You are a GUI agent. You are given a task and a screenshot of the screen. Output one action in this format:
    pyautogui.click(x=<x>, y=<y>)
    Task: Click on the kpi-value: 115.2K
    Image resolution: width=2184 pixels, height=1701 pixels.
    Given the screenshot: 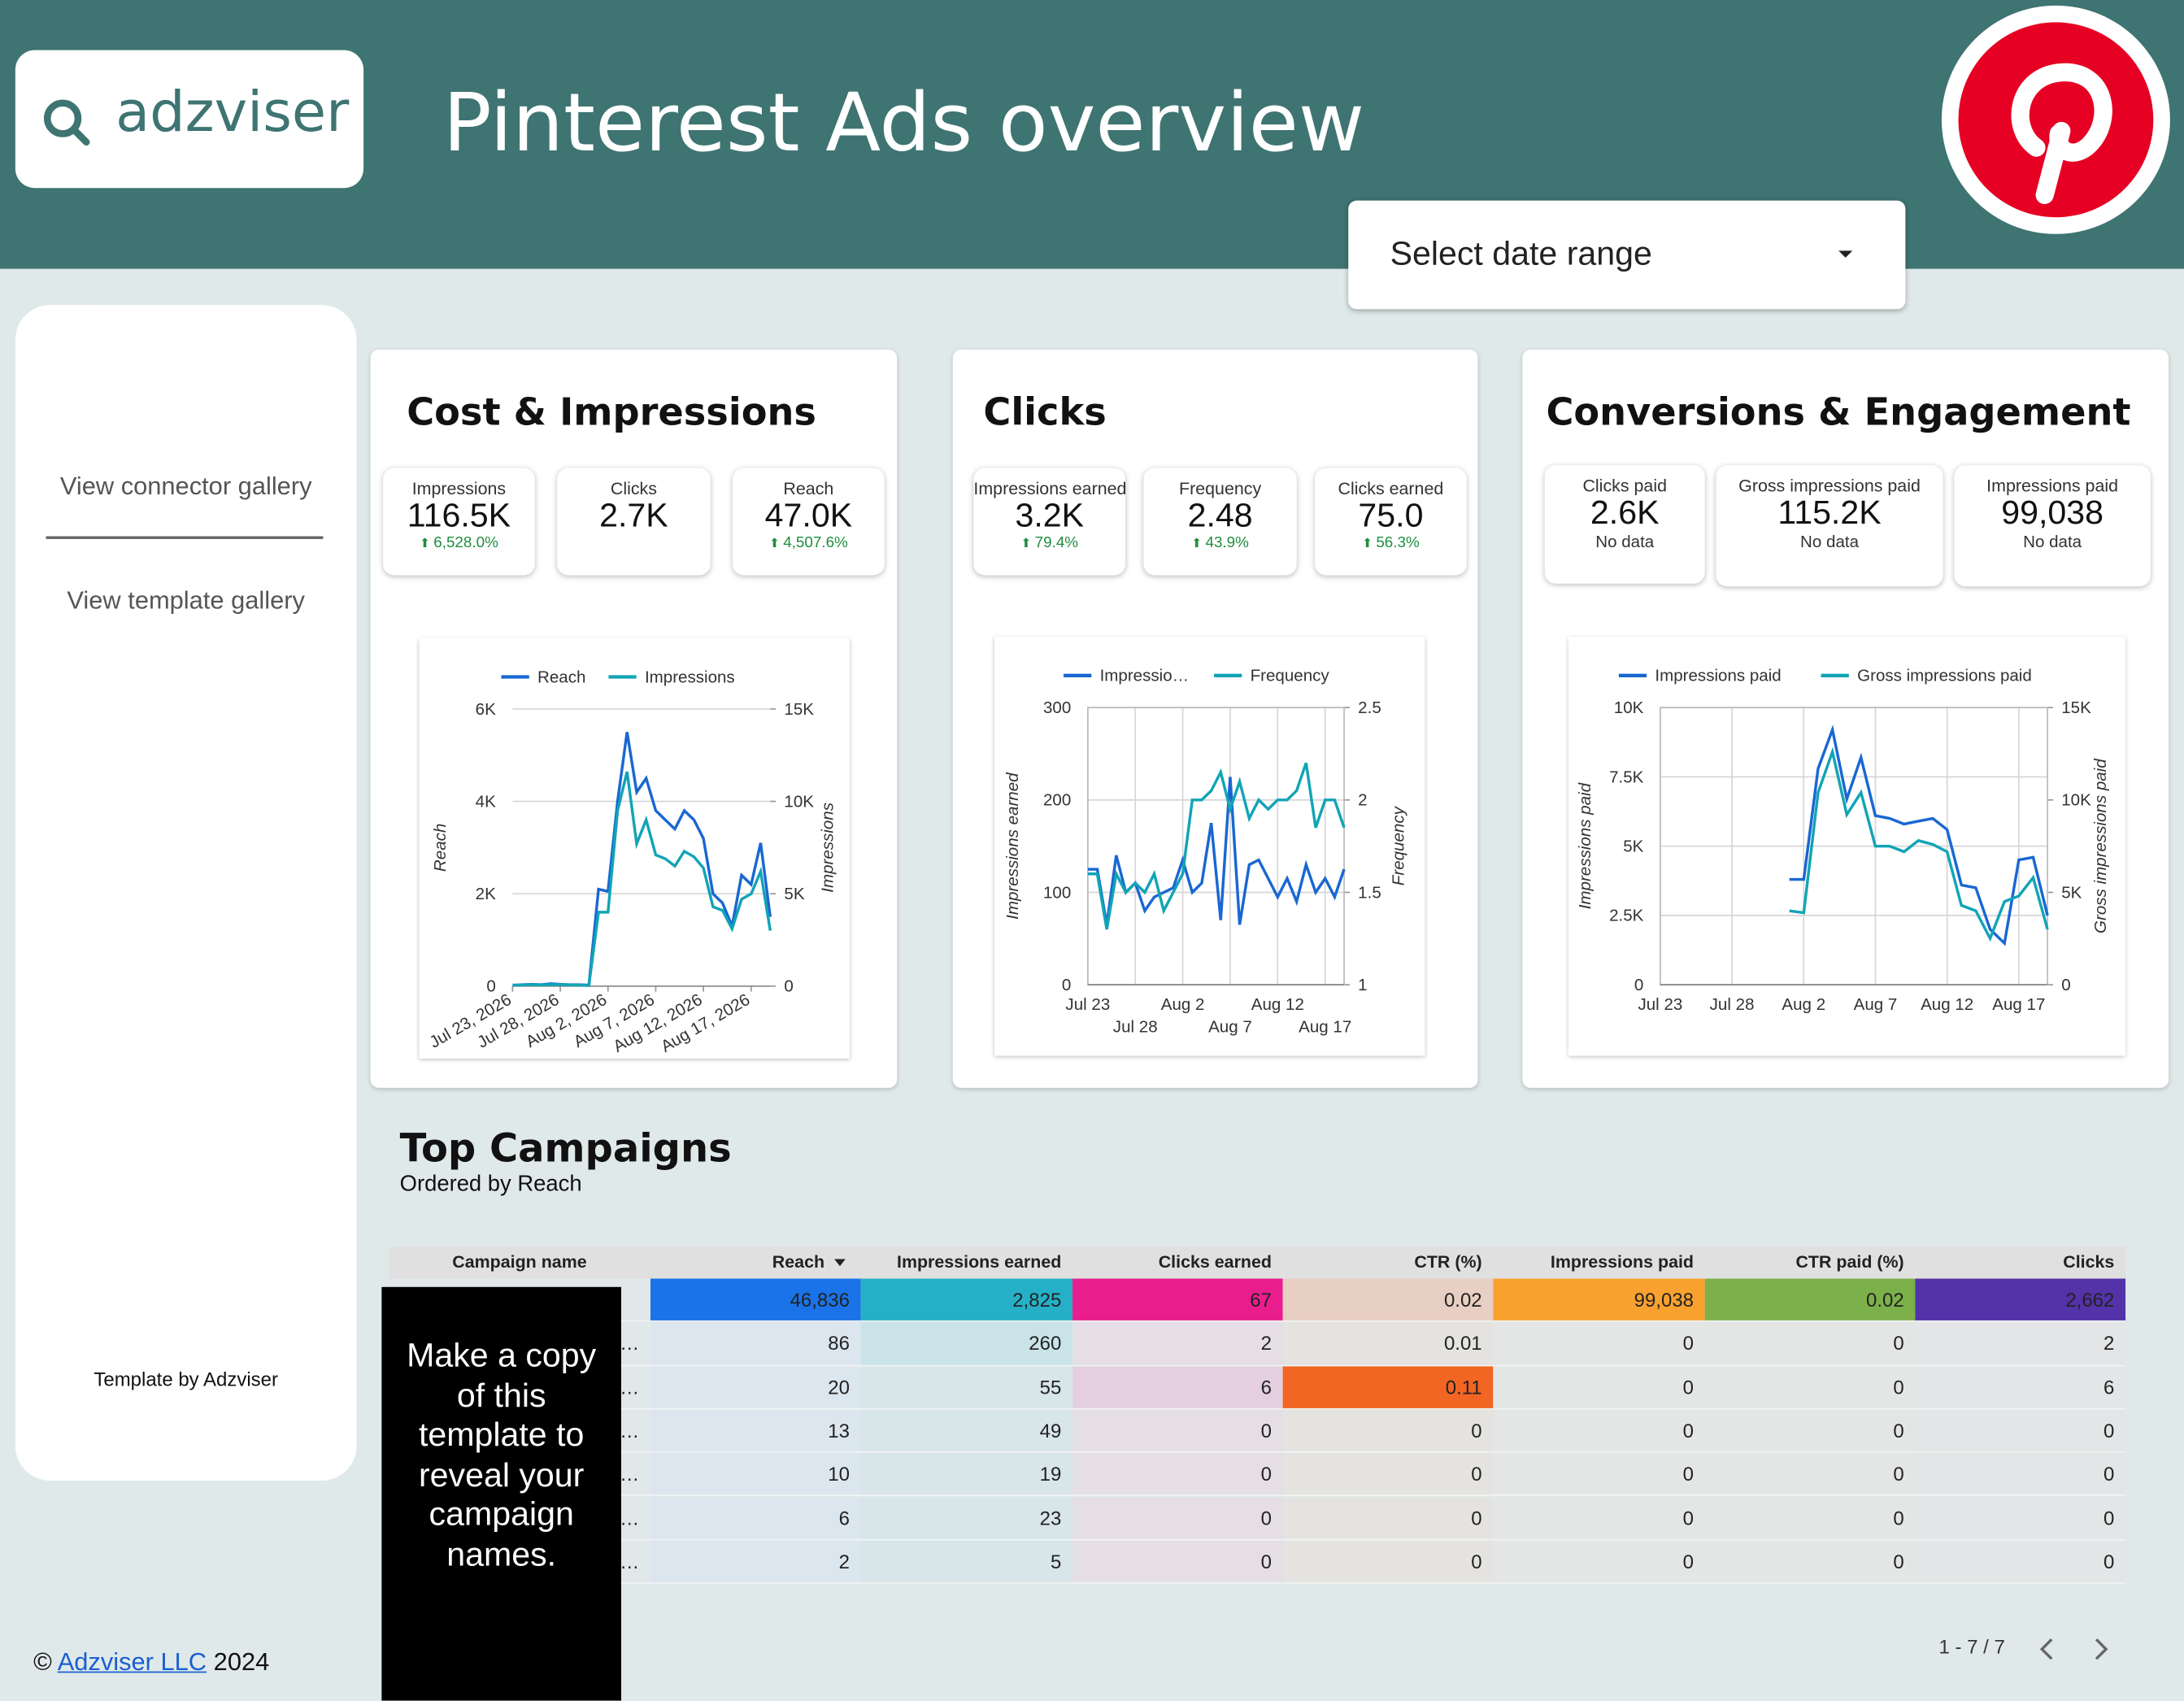 What is the action you would take?
    pyautogui.click(x=1830, y=513)
    